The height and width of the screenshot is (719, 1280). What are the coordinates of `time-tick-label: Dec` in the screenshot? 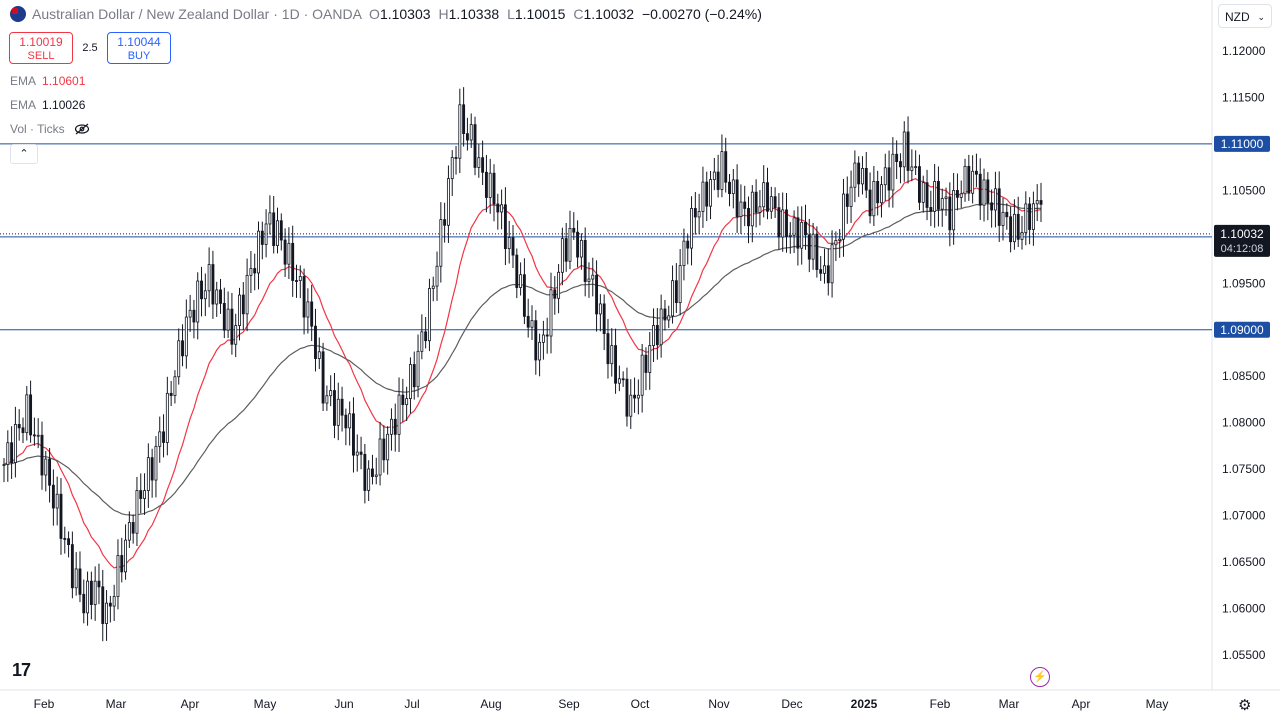 It's located at (791, 704).